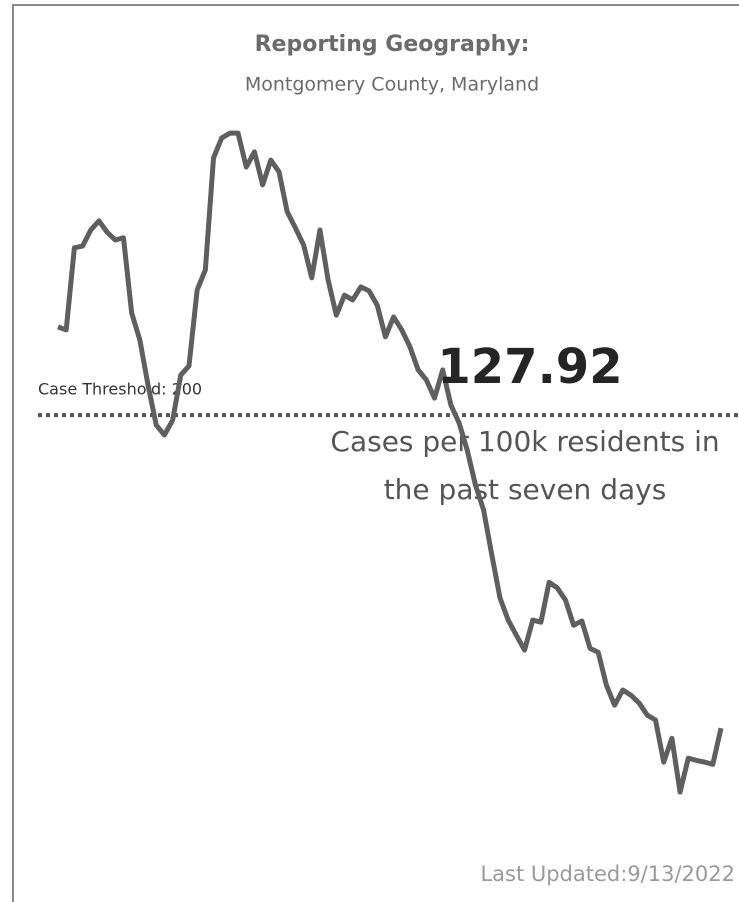  What do you see at coordinates (392, 85) in the screenshot?
I see `subtitle: Montgomery County, Maryland` at bounding box center [392, 85].